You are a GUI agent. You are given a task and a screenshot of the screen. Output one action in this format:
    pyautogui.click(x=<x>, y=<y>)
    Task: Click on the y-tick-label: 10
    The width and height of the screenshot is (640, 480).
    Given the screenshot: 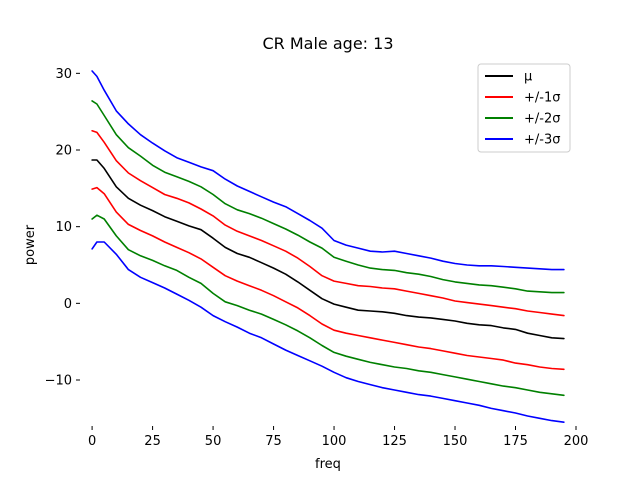 What is the action you would take?
    pyautogui.click(x=63, y=227)
    